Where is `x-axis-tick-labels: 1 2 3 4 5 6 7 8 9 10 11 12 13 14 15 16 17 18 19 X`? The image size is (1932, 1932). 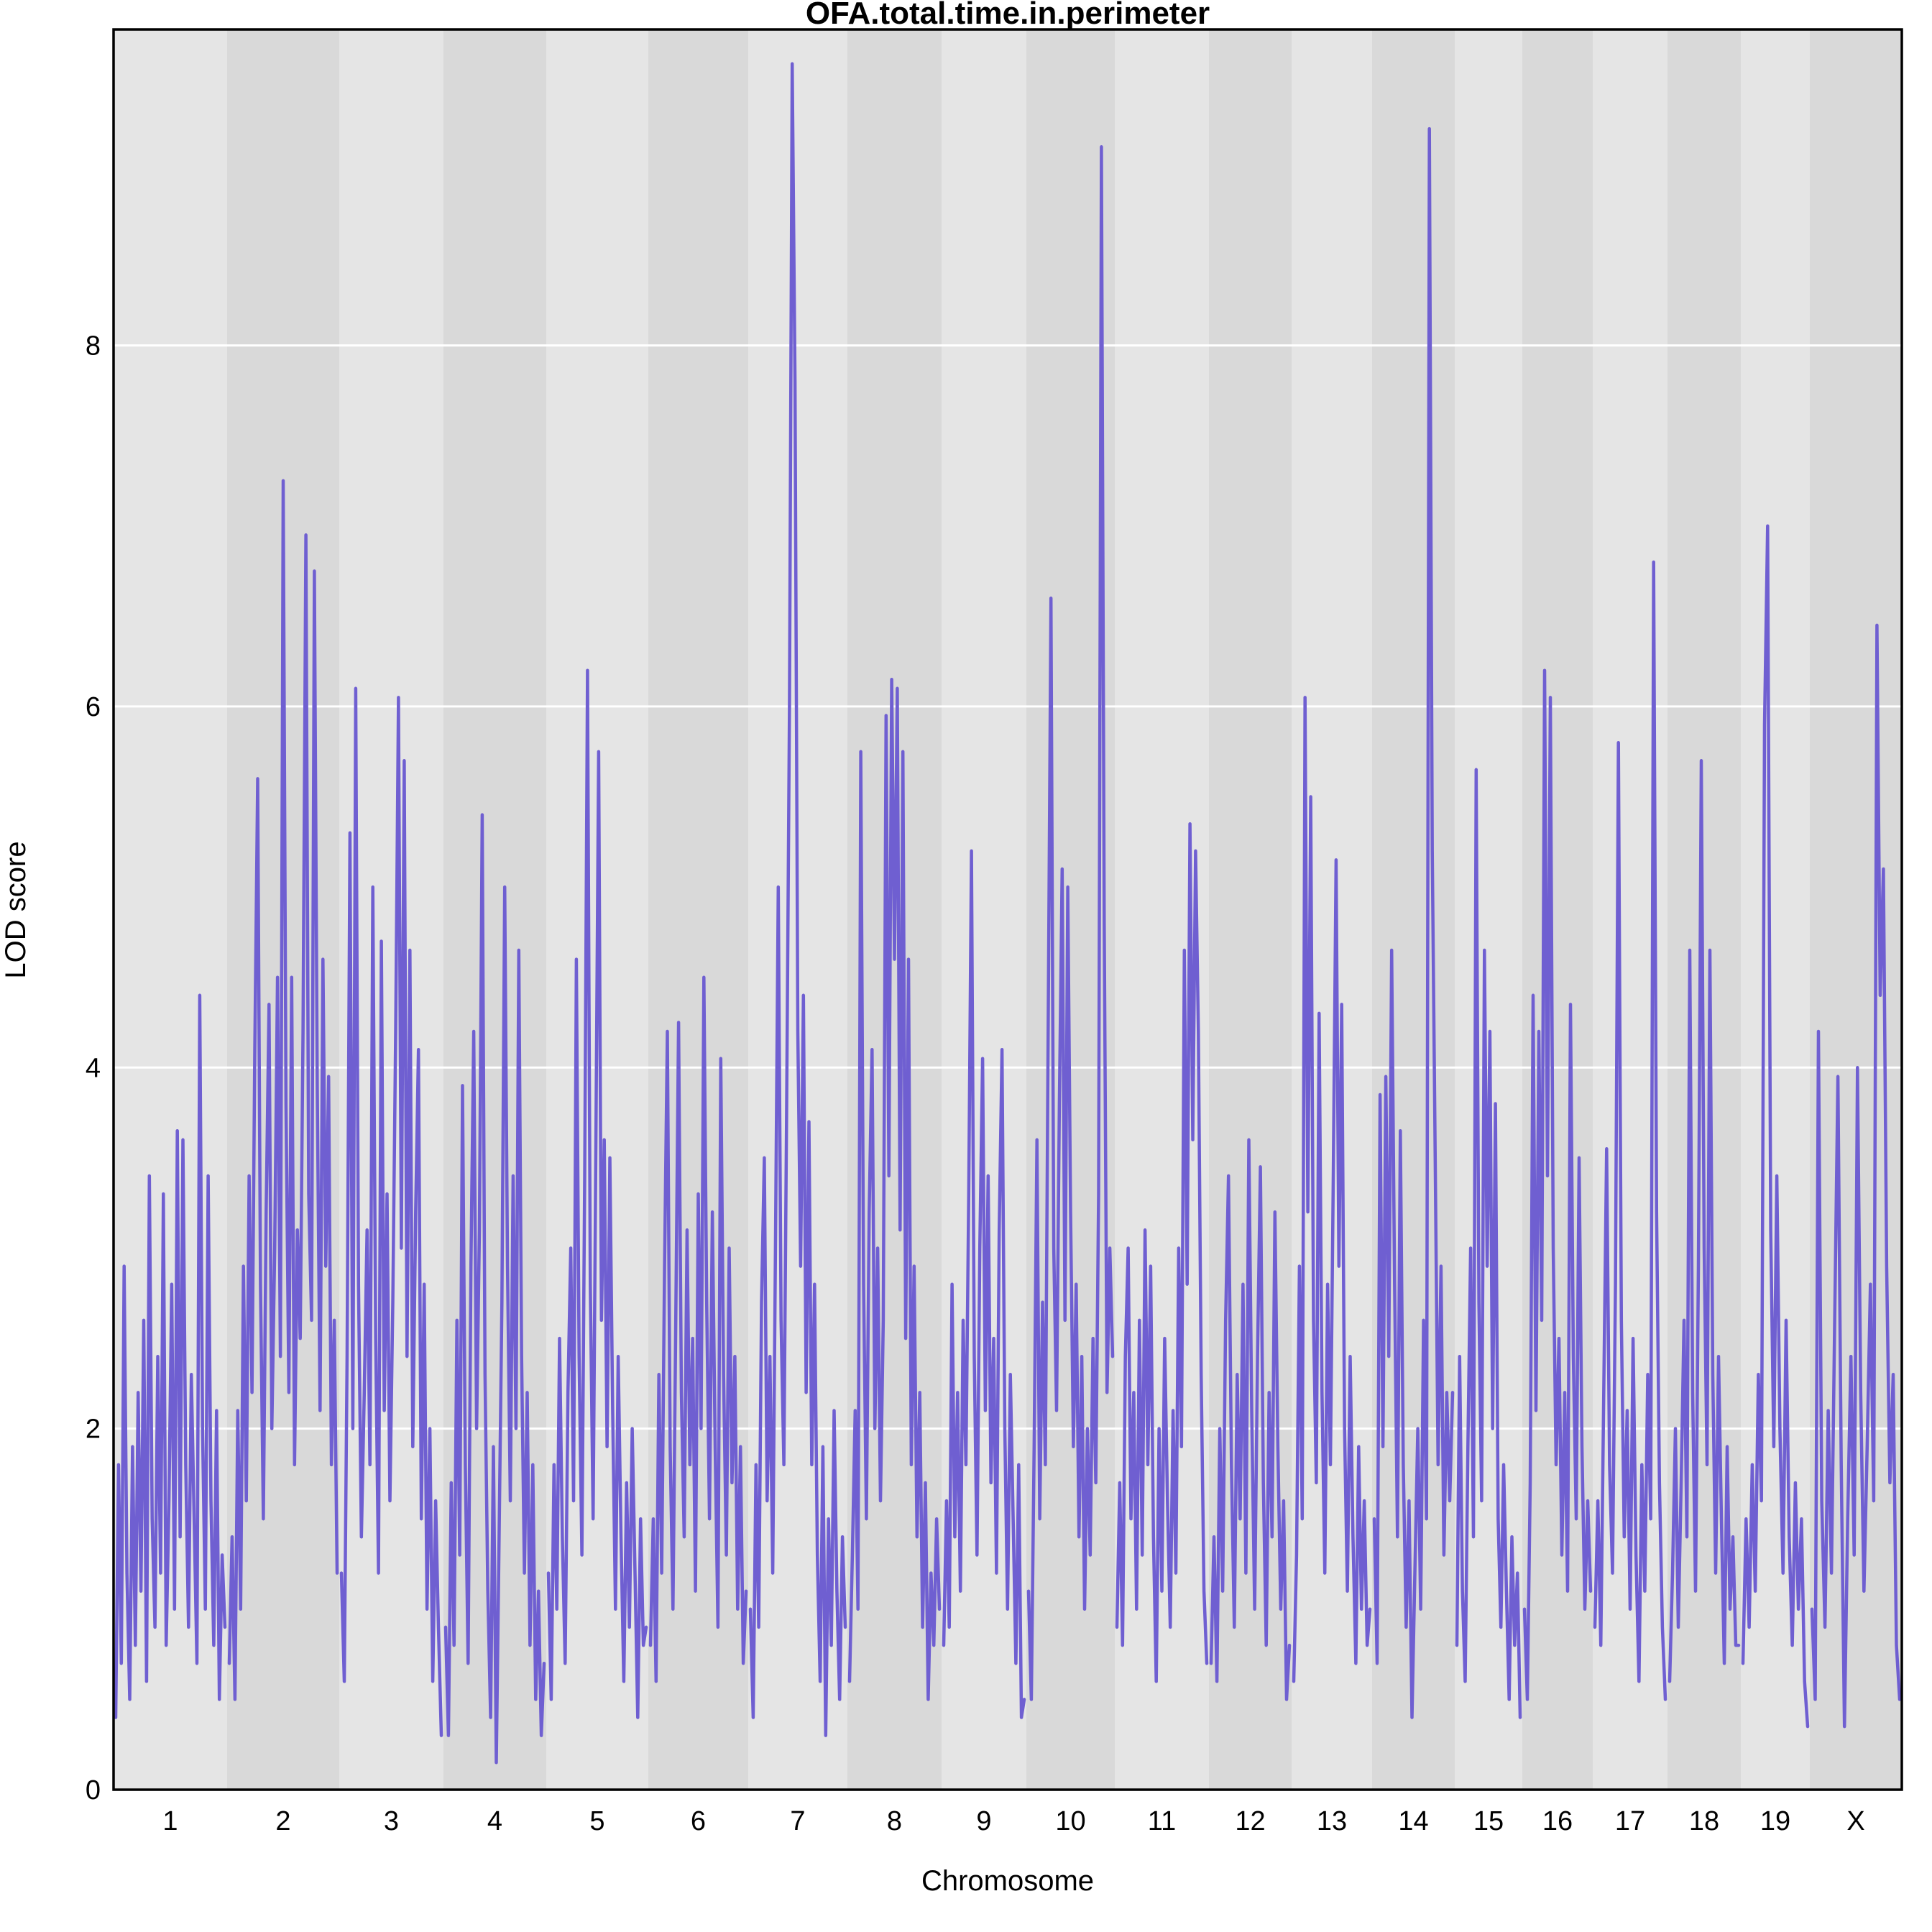
x-axis-tick-labels: 1 2 3 4 5 6 7 8 9 10 11 12 13 14 15 16 17 18 19 X is located at coordinates (1013, 1821).